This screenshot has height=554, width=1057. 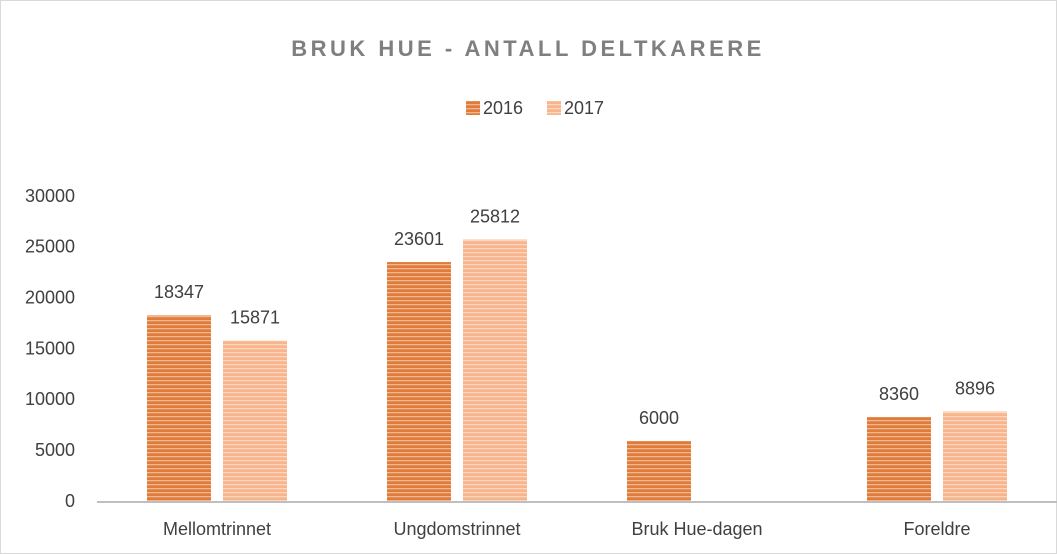 What do you see at coordinates (899, 394) in the screenshot?
I see `data-label: 8360` at bounding box center [899, 394].